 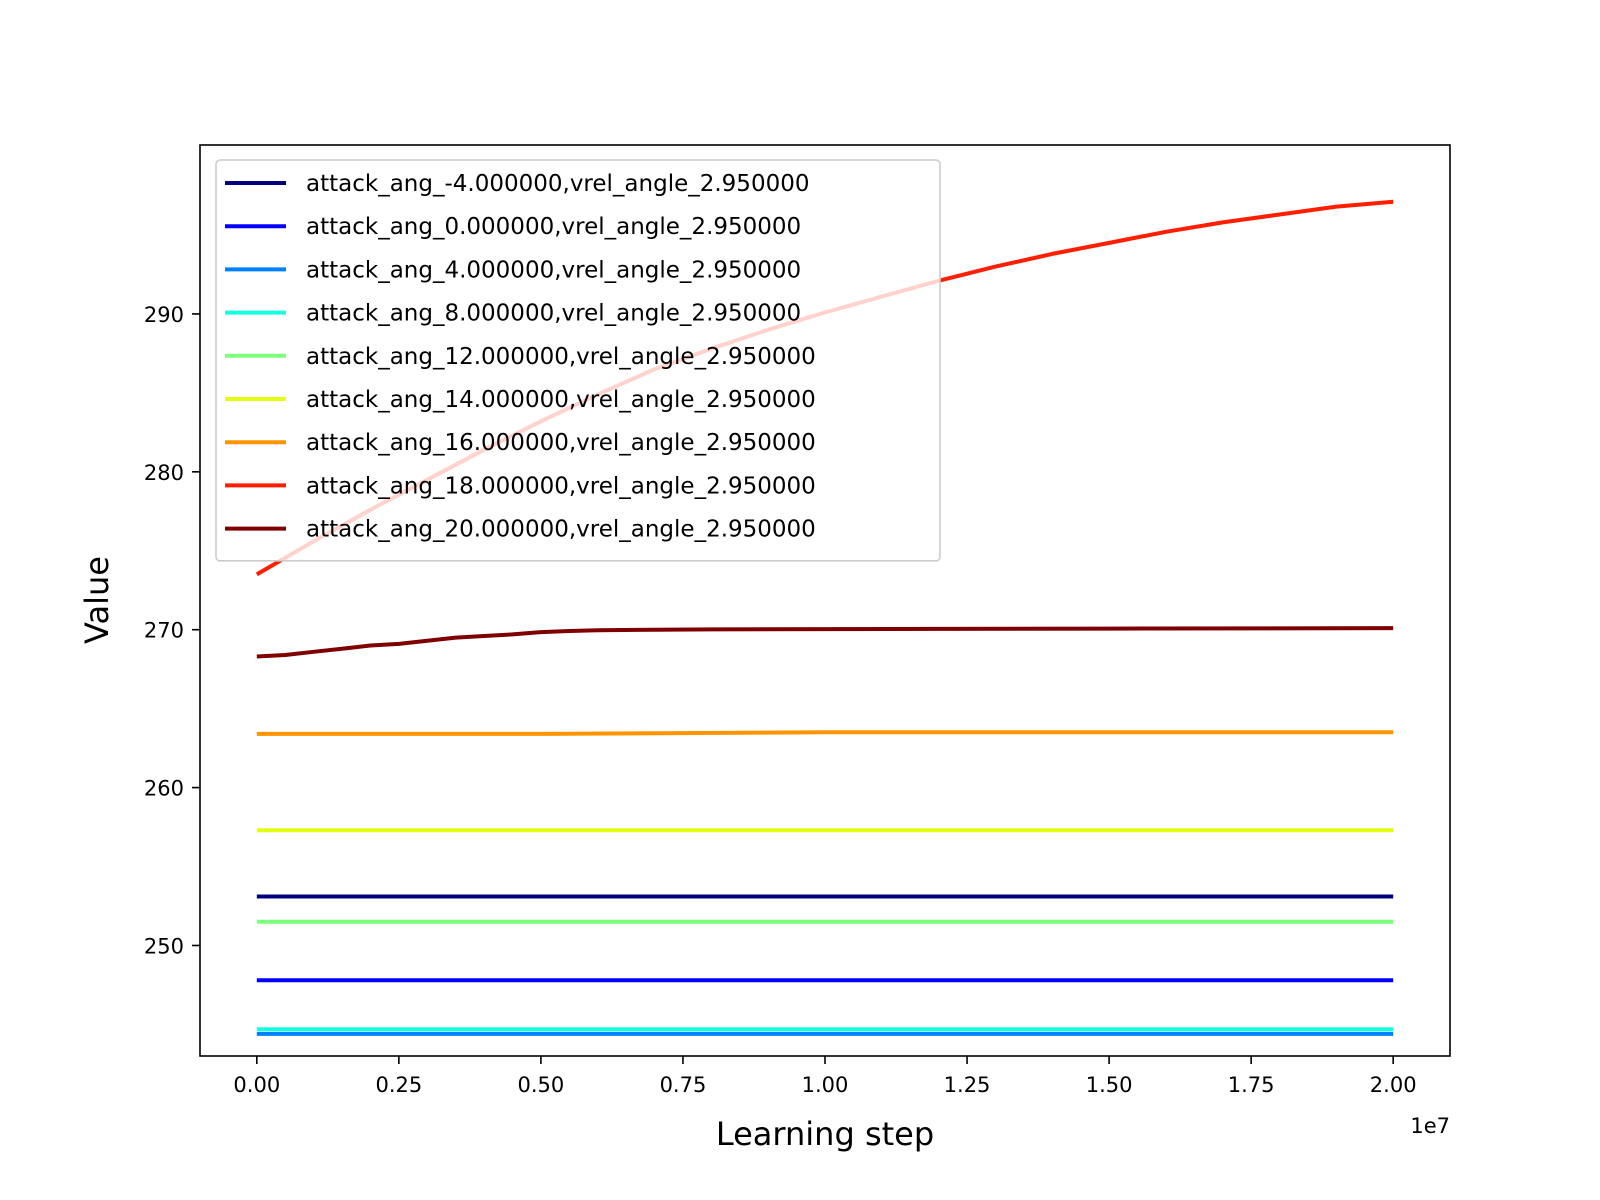 What do you see at coordinates (825, 1085) in the screenshot?
I see `x-tick-label: 1.00` at bounding box center [825, 1085].